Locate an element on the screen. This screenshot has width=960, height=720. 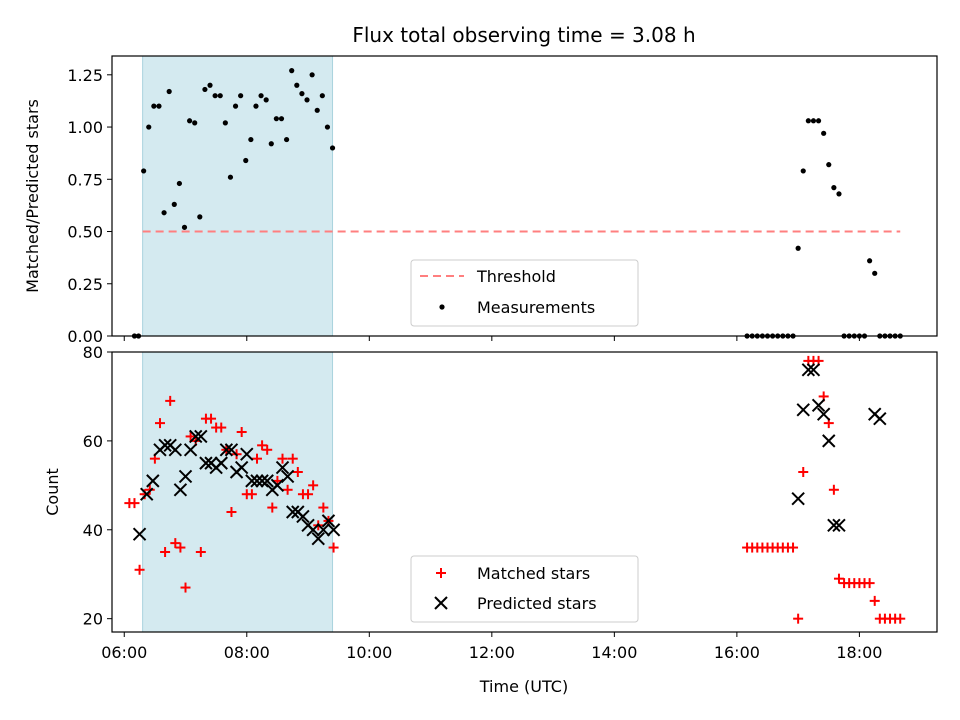
y-tick-label: 80 is located at coordinates (93, 352).